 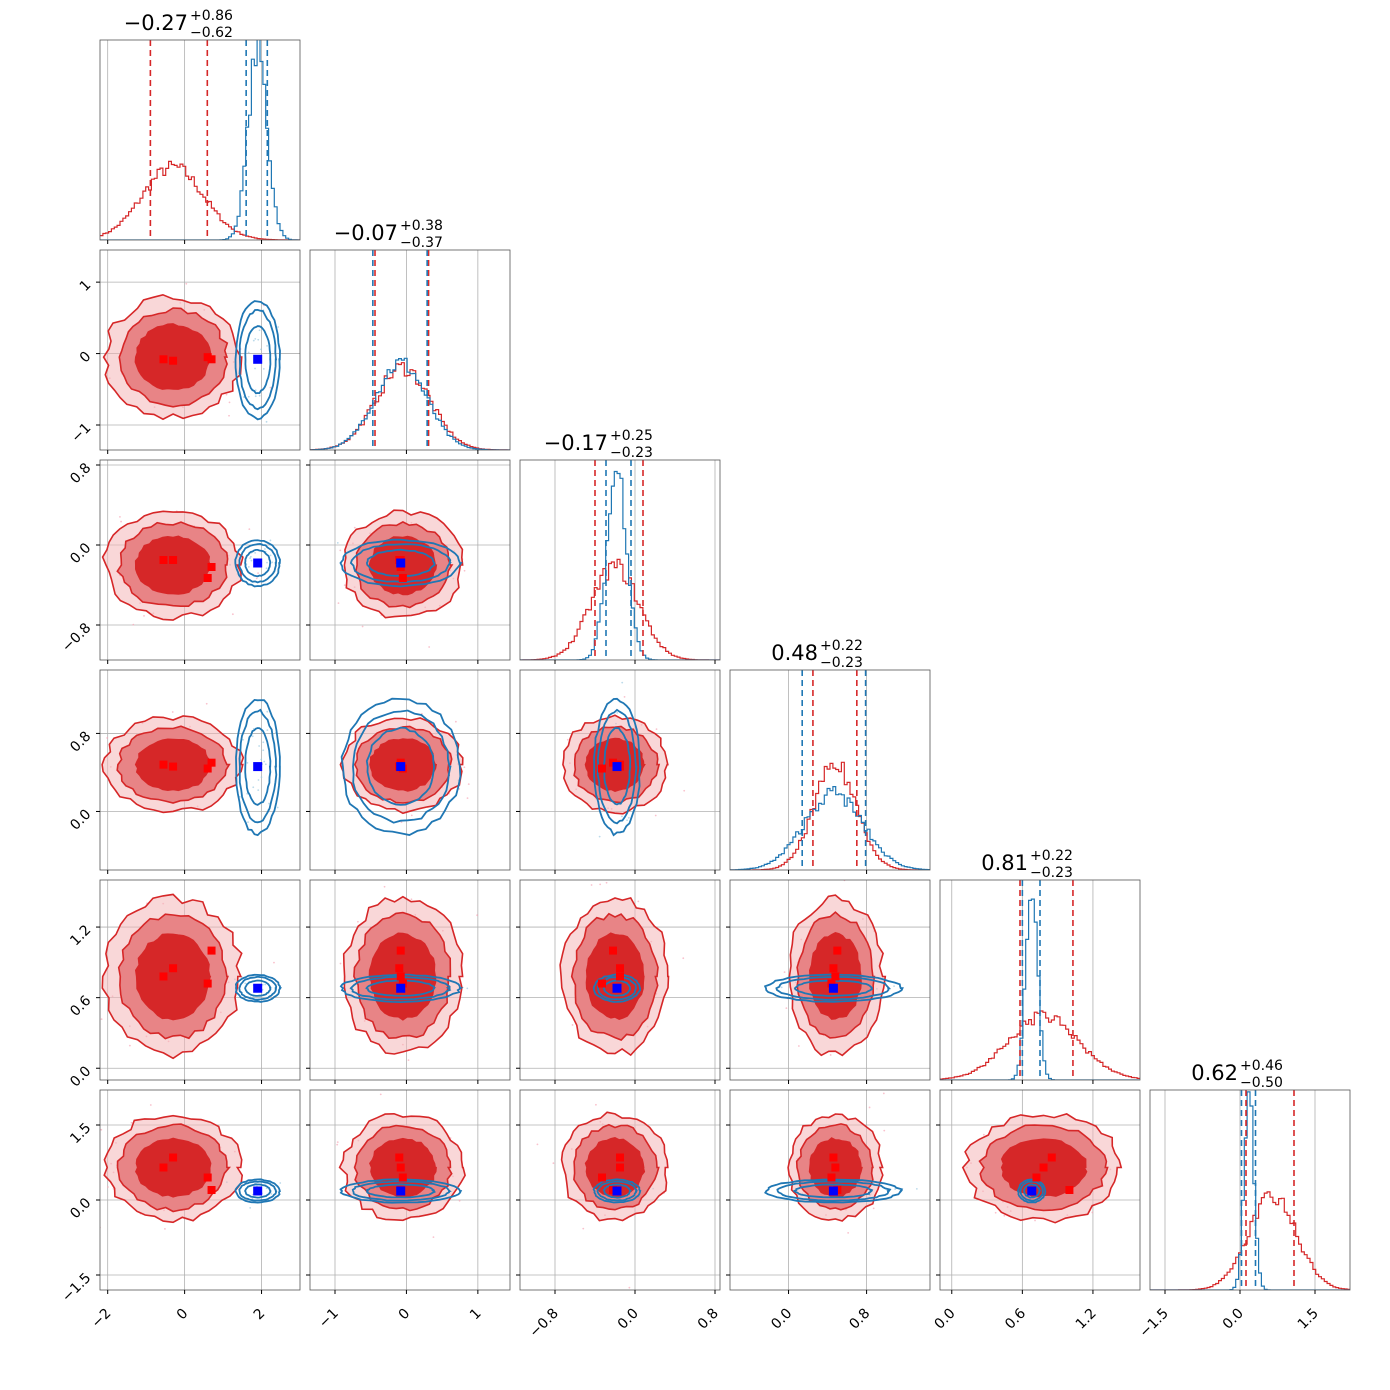 I want to click on x-tick-label: 1, so click(x=476, y=1315).